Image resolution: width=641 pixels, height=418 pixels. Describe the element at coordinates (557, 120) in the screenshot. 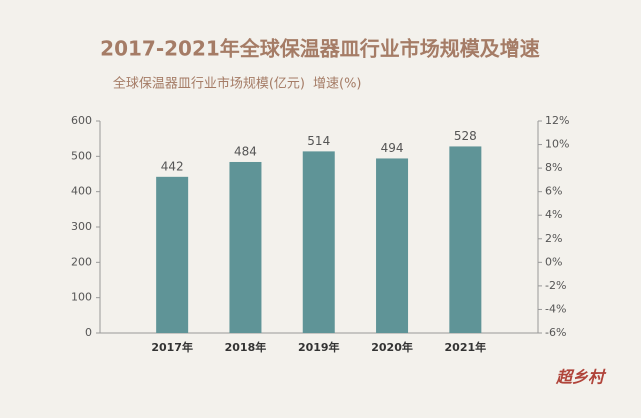

I see `y2-tick-label: 12%` at that location.